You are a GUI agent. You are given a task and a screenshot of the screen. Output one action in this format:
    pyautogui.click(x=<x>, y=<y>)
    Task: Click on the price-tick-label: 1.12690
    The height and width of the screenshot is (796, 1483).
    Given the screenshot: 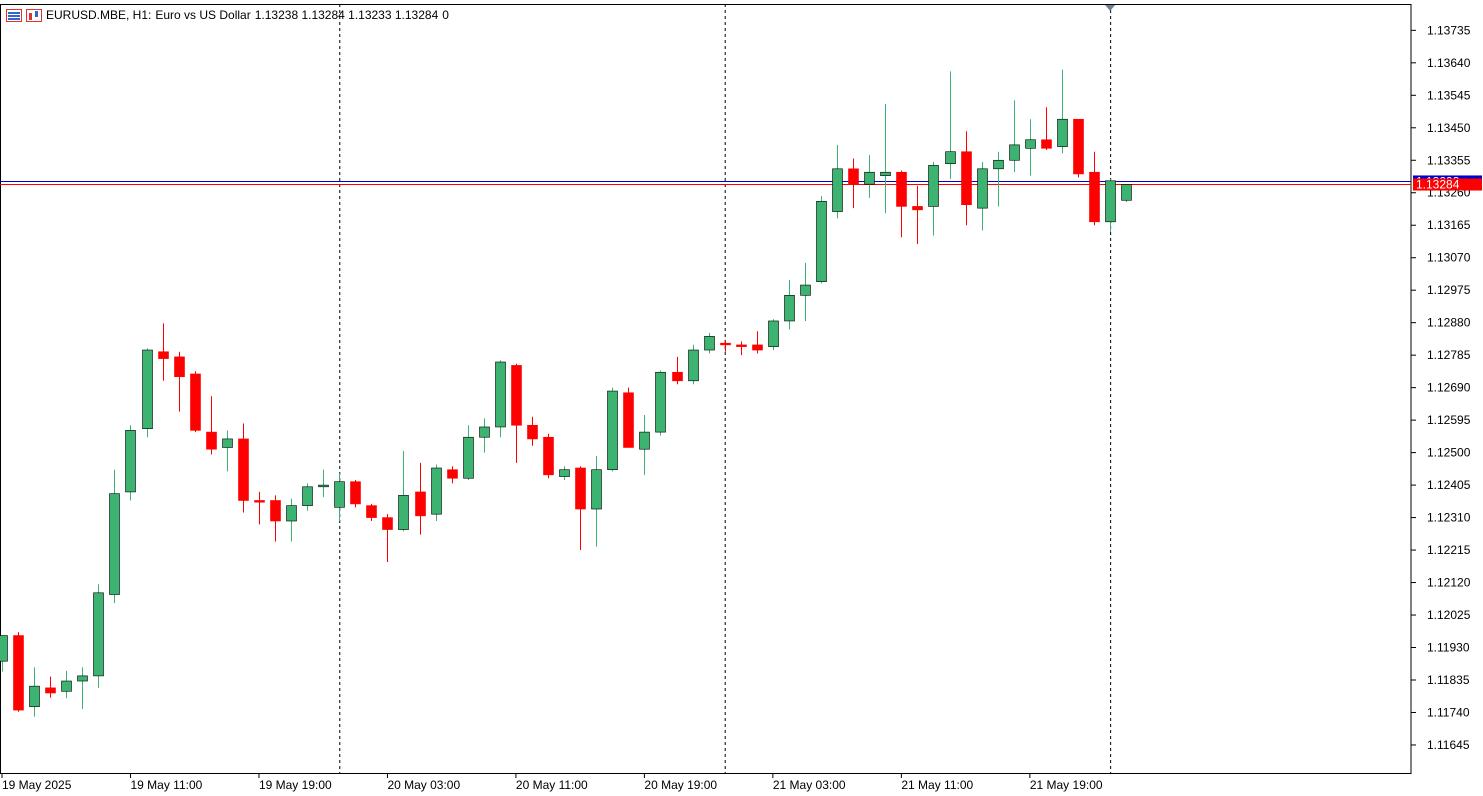 What is the action you would take?
    pyautogui.click(x=1449, y=388)
    